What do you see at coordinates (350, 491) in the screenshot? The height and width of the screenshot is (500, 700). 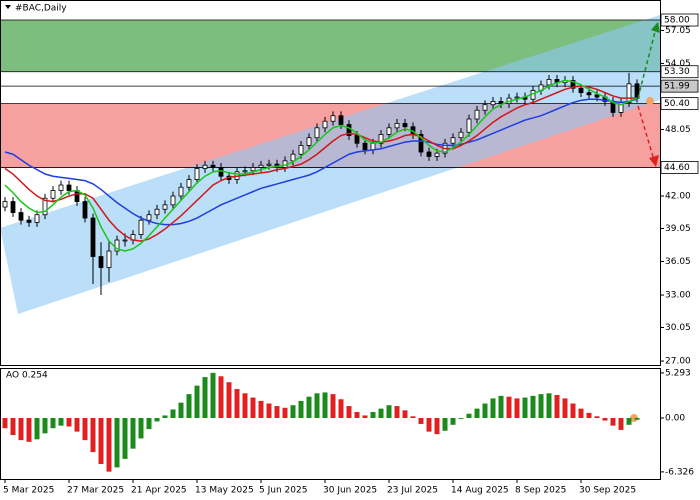 I see `x-tick-label: 30 Jun 2025` at bounding box center [350, 491].